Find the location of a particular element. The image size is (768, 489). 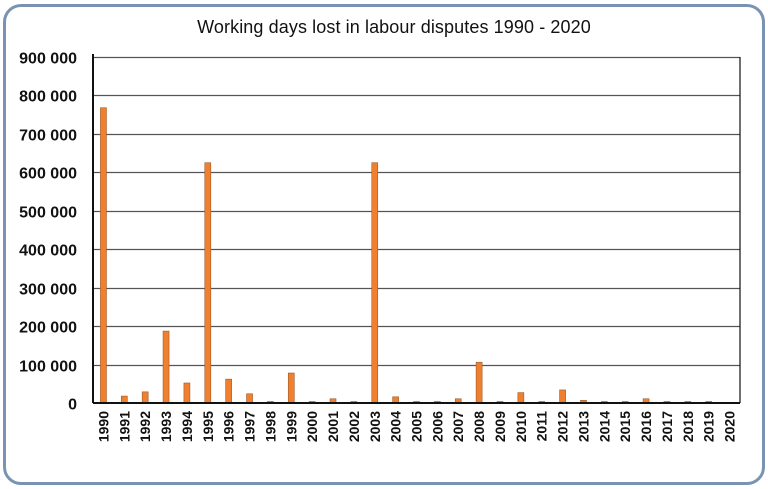

y-tick-label: 400 000 is located at coordinates (48, 251).